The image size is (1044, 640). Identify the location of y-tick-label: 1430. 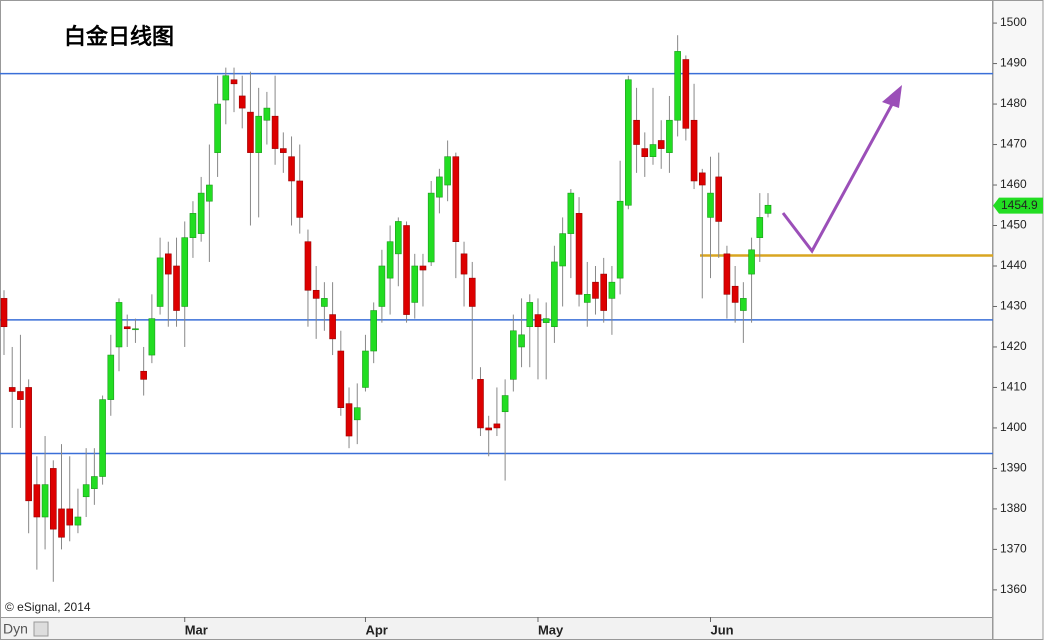
(1013, 306).